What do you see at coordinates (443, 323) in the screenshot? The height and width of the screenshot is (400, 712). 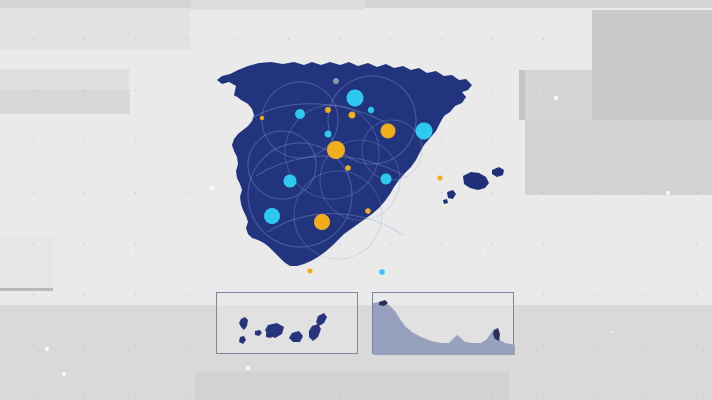 I see `north-africa-inset` at bounding box center [443, 323].